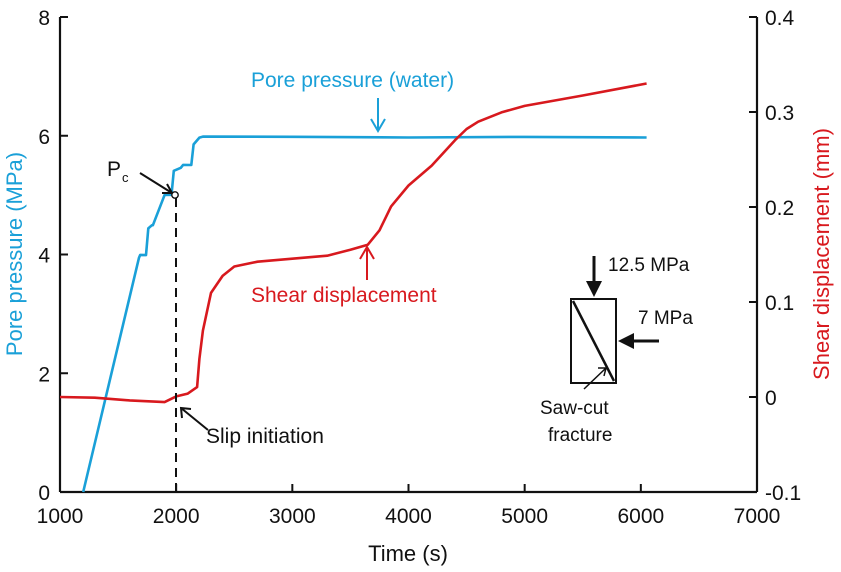 Image resolution: width=841 pixels, height=572 pixels. Describe the element at coordinates (156, 183) in the screenshot. I see `pc-arrow` at that location.